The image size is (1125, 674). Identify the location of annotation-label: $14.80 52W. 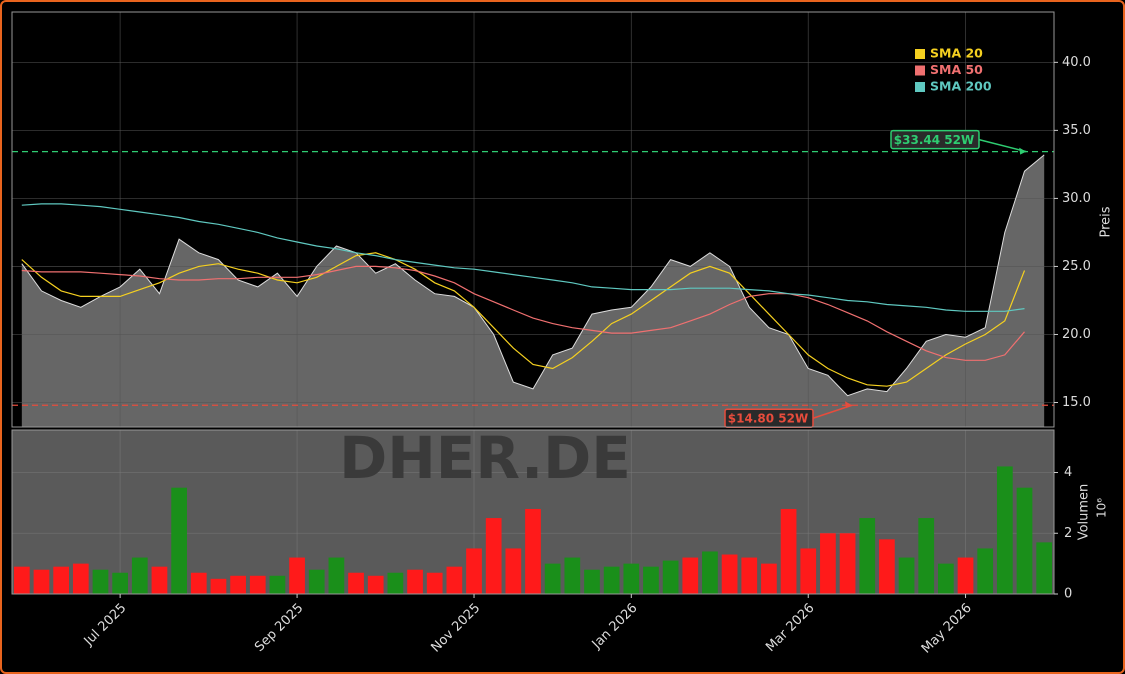
(768, 419).